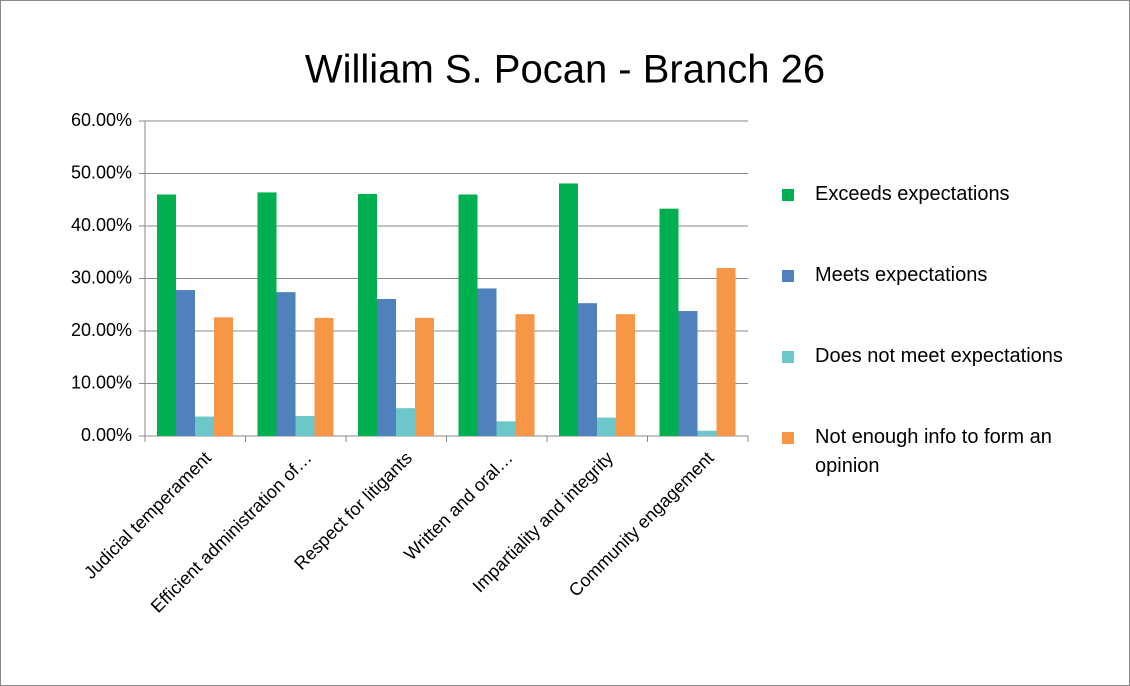 Image resolution: width=1130 pixels, height=686 pixels. What do you see at coordinates (952, 220) in the screenshot?
I see `legend-item: Exceeds expectations` at bounding box center [952, 220].